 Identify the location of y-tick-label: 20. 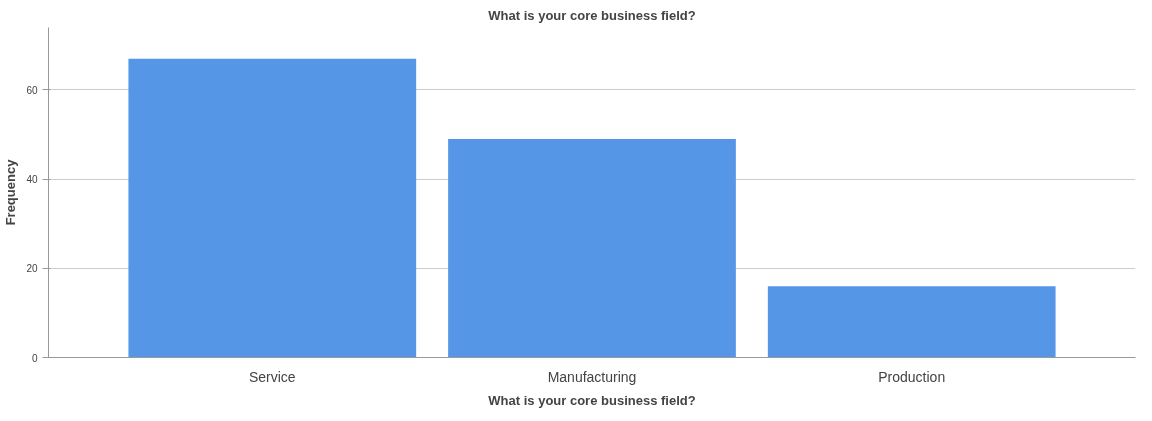
(32, 269).